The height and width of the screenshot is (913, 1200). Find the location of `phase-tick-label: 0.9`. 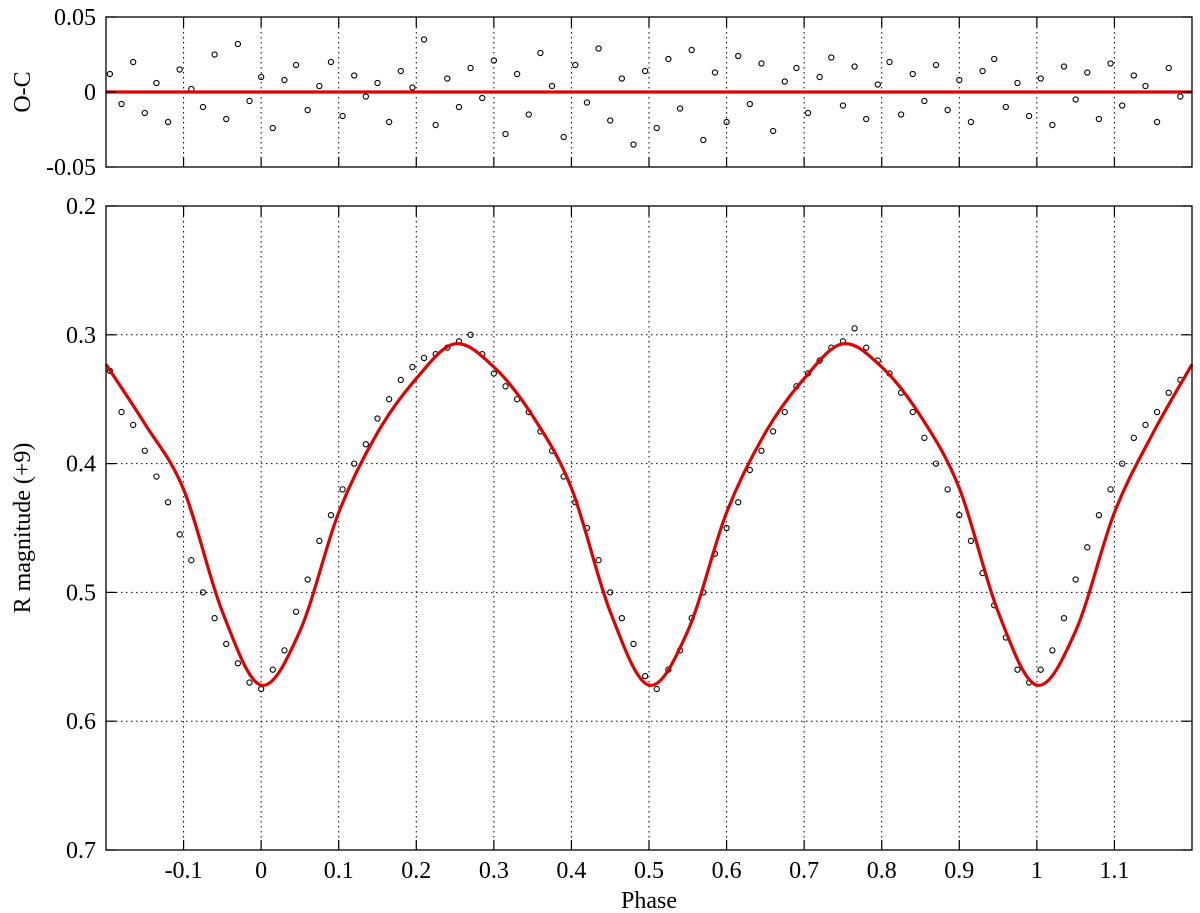

phase-tick-label: 0.9 is located at coordinates (959, 871).